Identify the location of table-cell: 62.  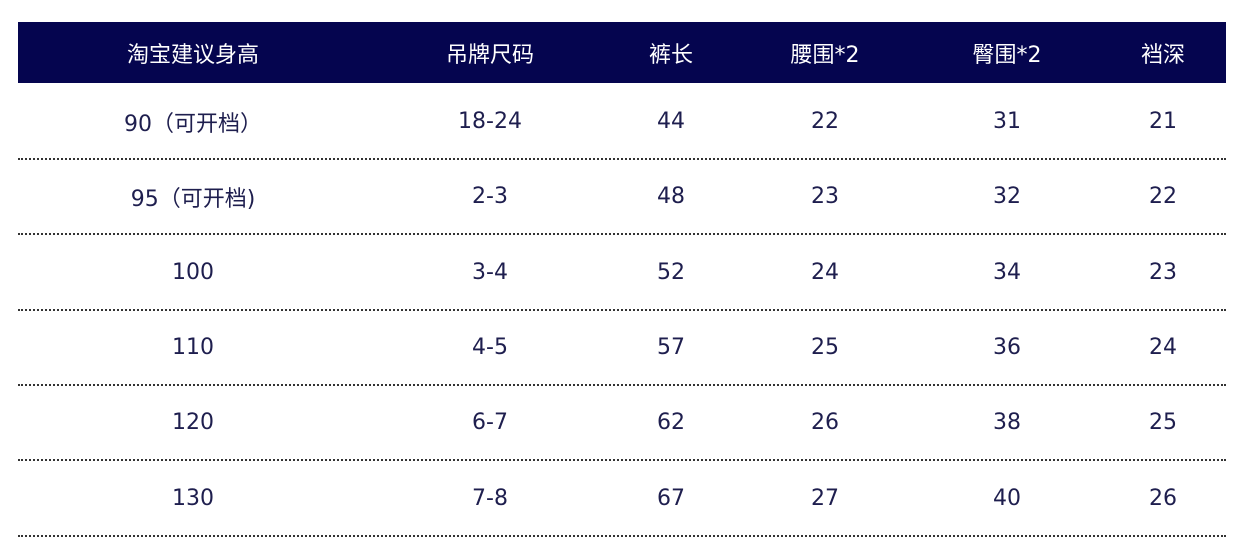
(671, 423).